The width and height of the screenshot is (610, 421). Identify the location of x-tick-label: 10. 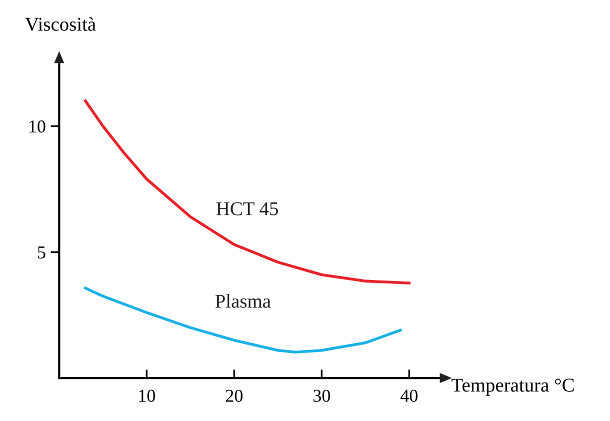
(147, 396).